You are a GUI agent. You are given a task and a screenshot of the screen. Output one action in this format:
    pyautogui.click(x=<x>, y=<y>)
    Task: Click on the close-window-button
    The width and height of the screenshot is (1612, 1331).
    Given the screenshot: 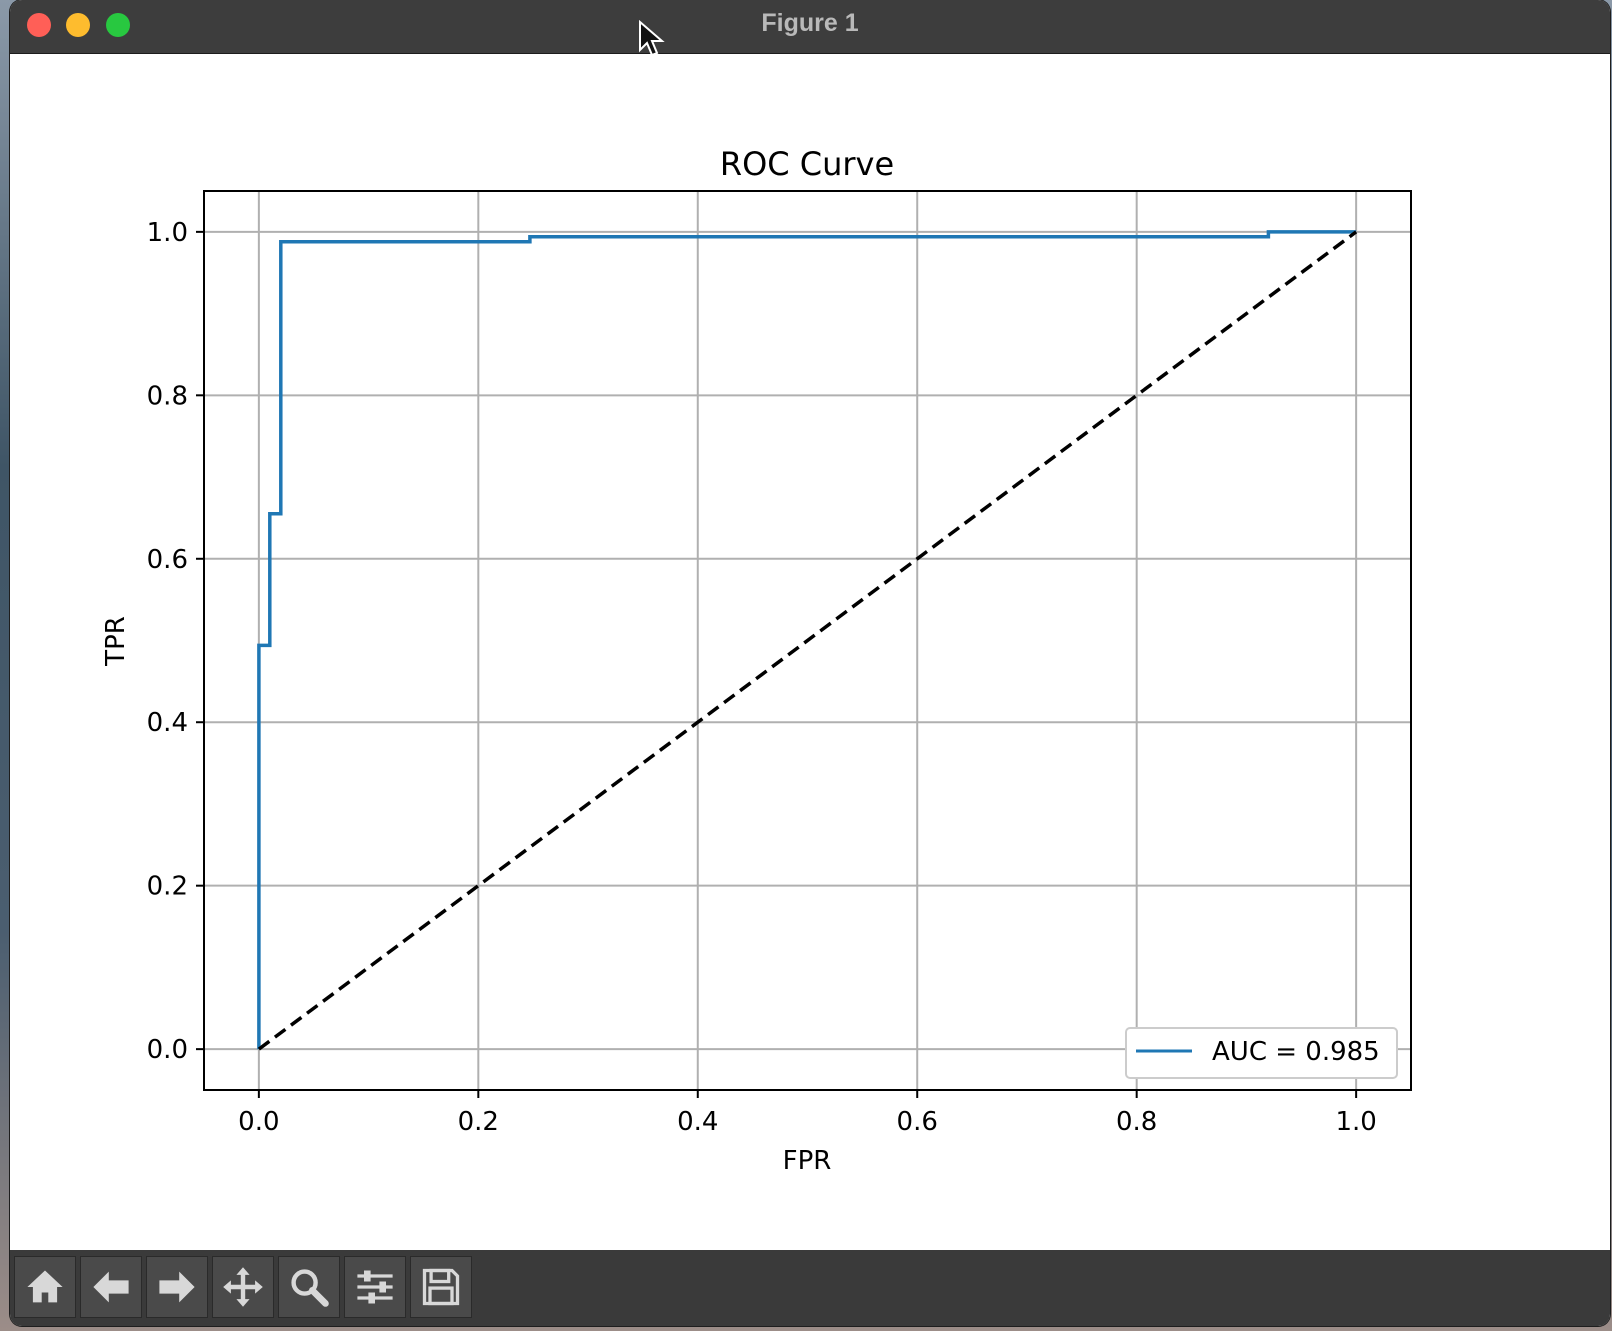 What is the action you would take?
    pyautogui.click(x=39, y=25)
    